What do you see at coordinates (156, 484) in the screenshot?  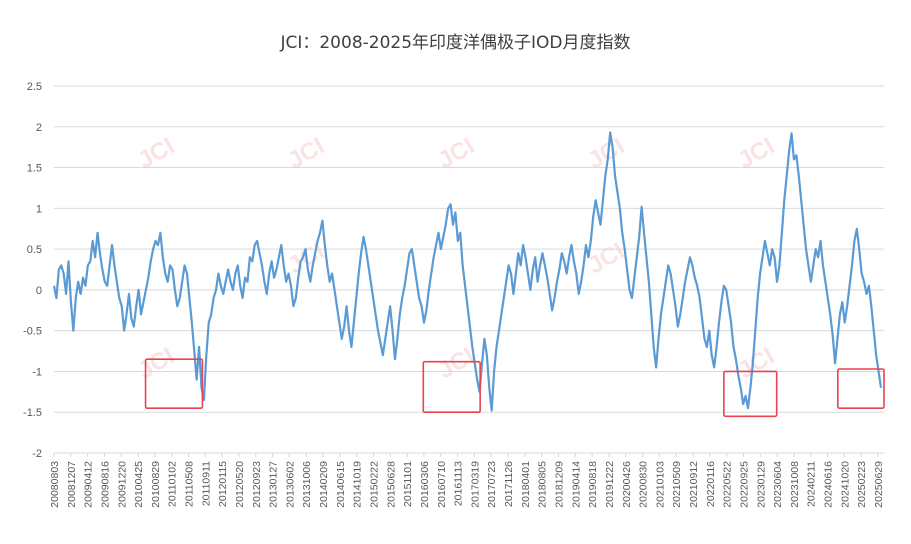 I see `x-tick-label: 20100829` at bounding box center [156, 484].